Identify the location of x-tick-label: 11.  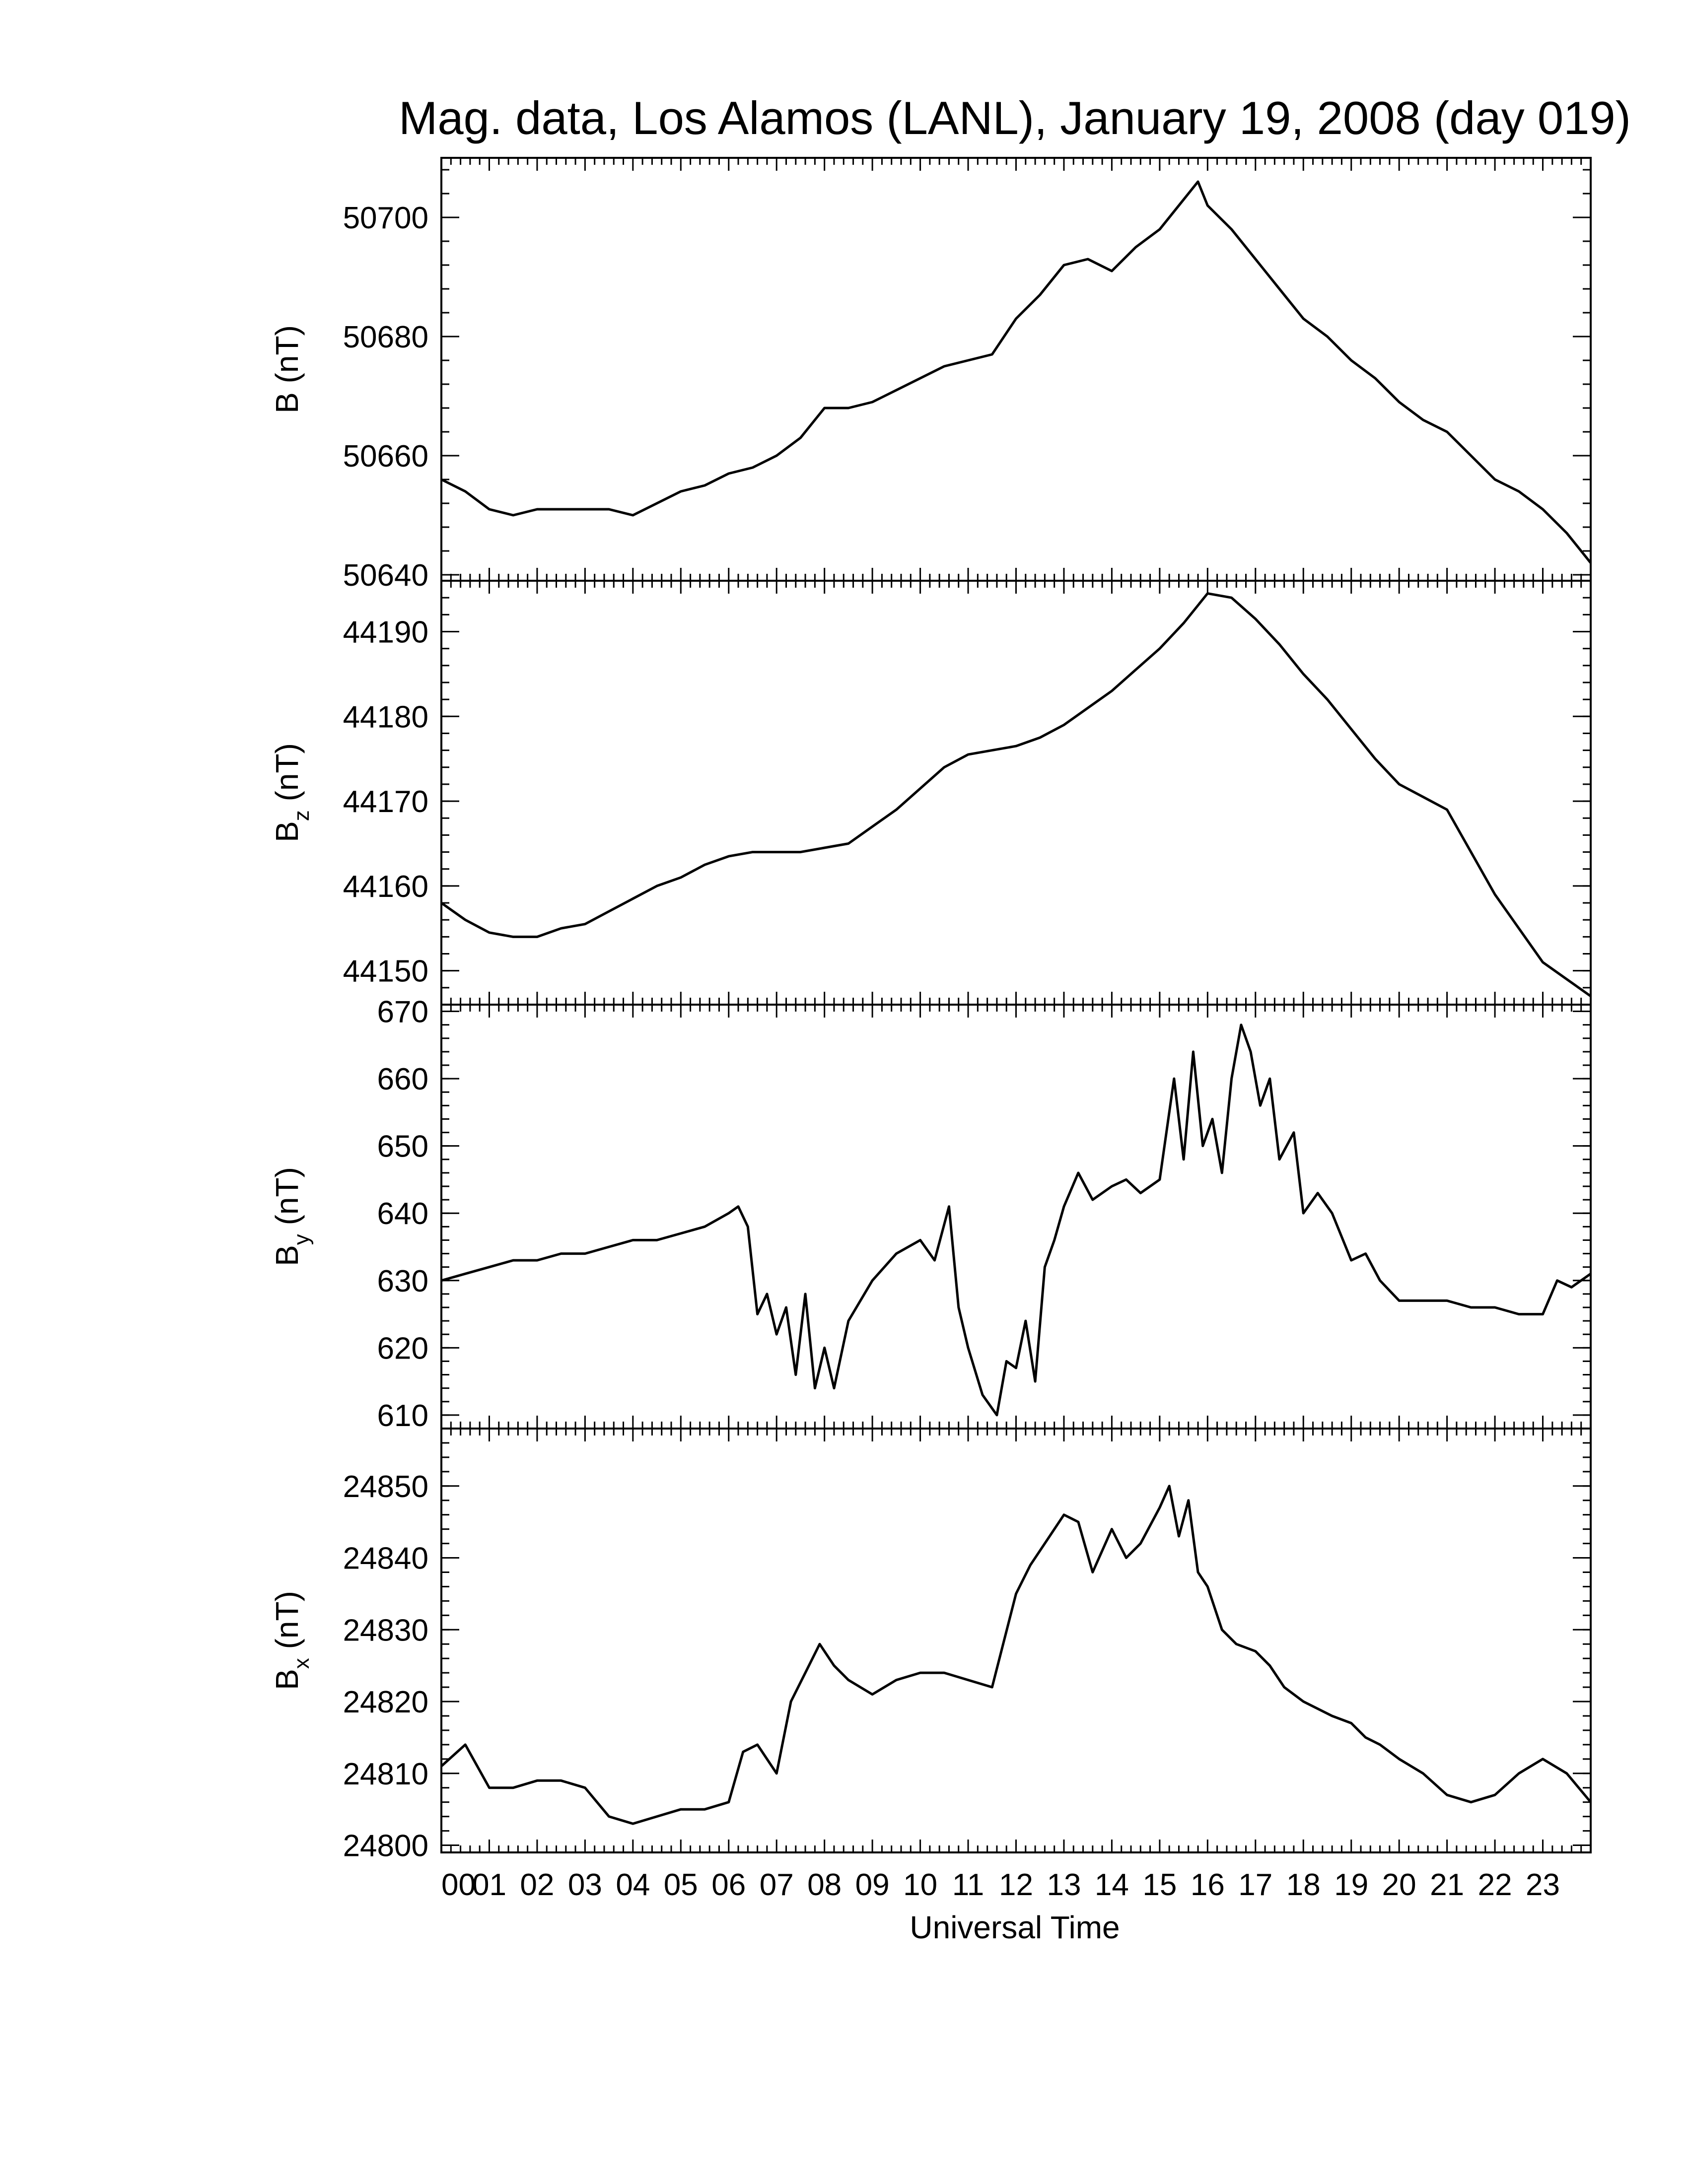
(968, 1885).